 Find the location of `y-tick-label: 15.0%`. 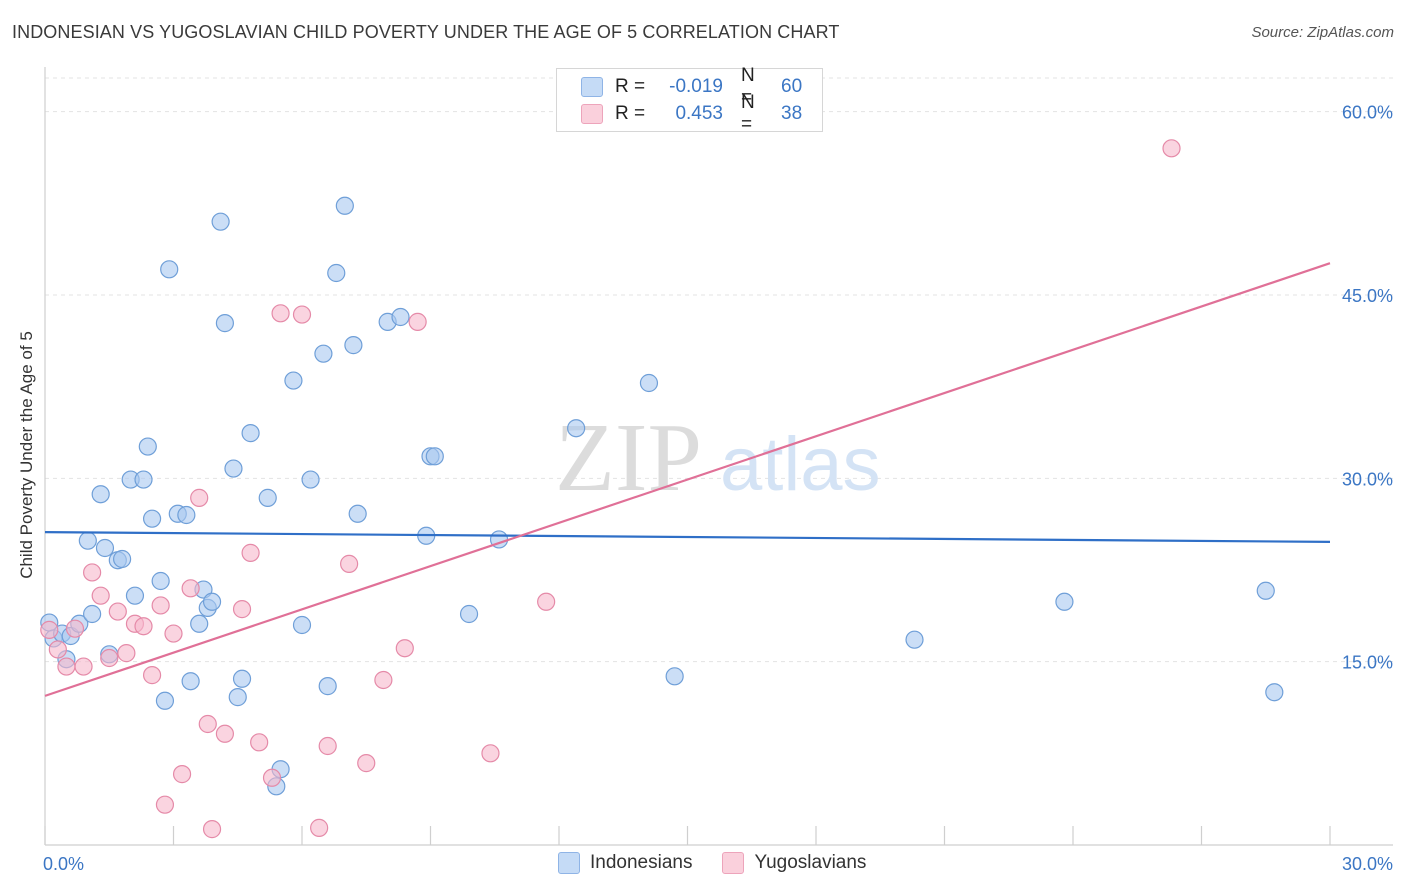

y-tick-label: 15.0% is located at coordinates (1367, 663).